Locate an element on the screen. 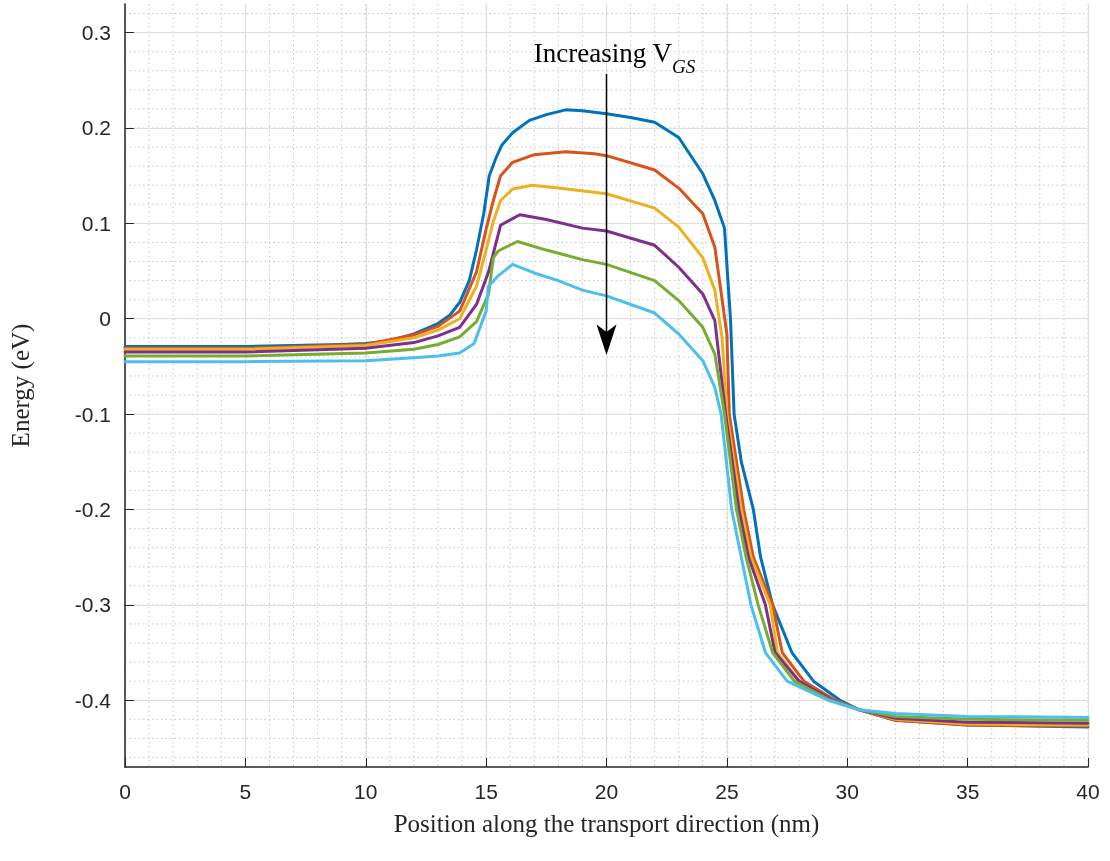 The height and width of the screenshot is (861, 1110). x-tick-label: 35 is located at coordinates (967, 791).